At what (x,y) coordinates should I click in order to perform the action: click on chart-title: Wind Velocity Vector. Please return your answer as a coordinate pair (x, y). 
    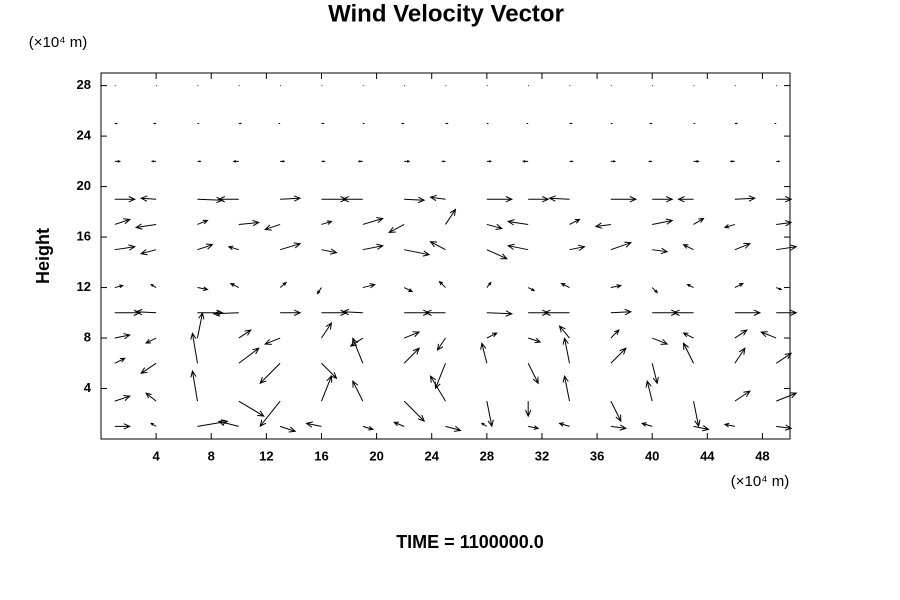
    Looking at the image, I should click on (446, 13).